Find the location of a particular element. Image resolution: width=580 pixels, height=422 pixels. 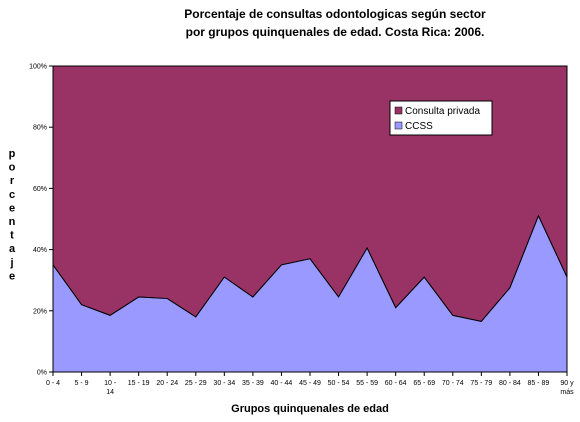

y-axis-label-letter: p is located at coordinates (12, 154).